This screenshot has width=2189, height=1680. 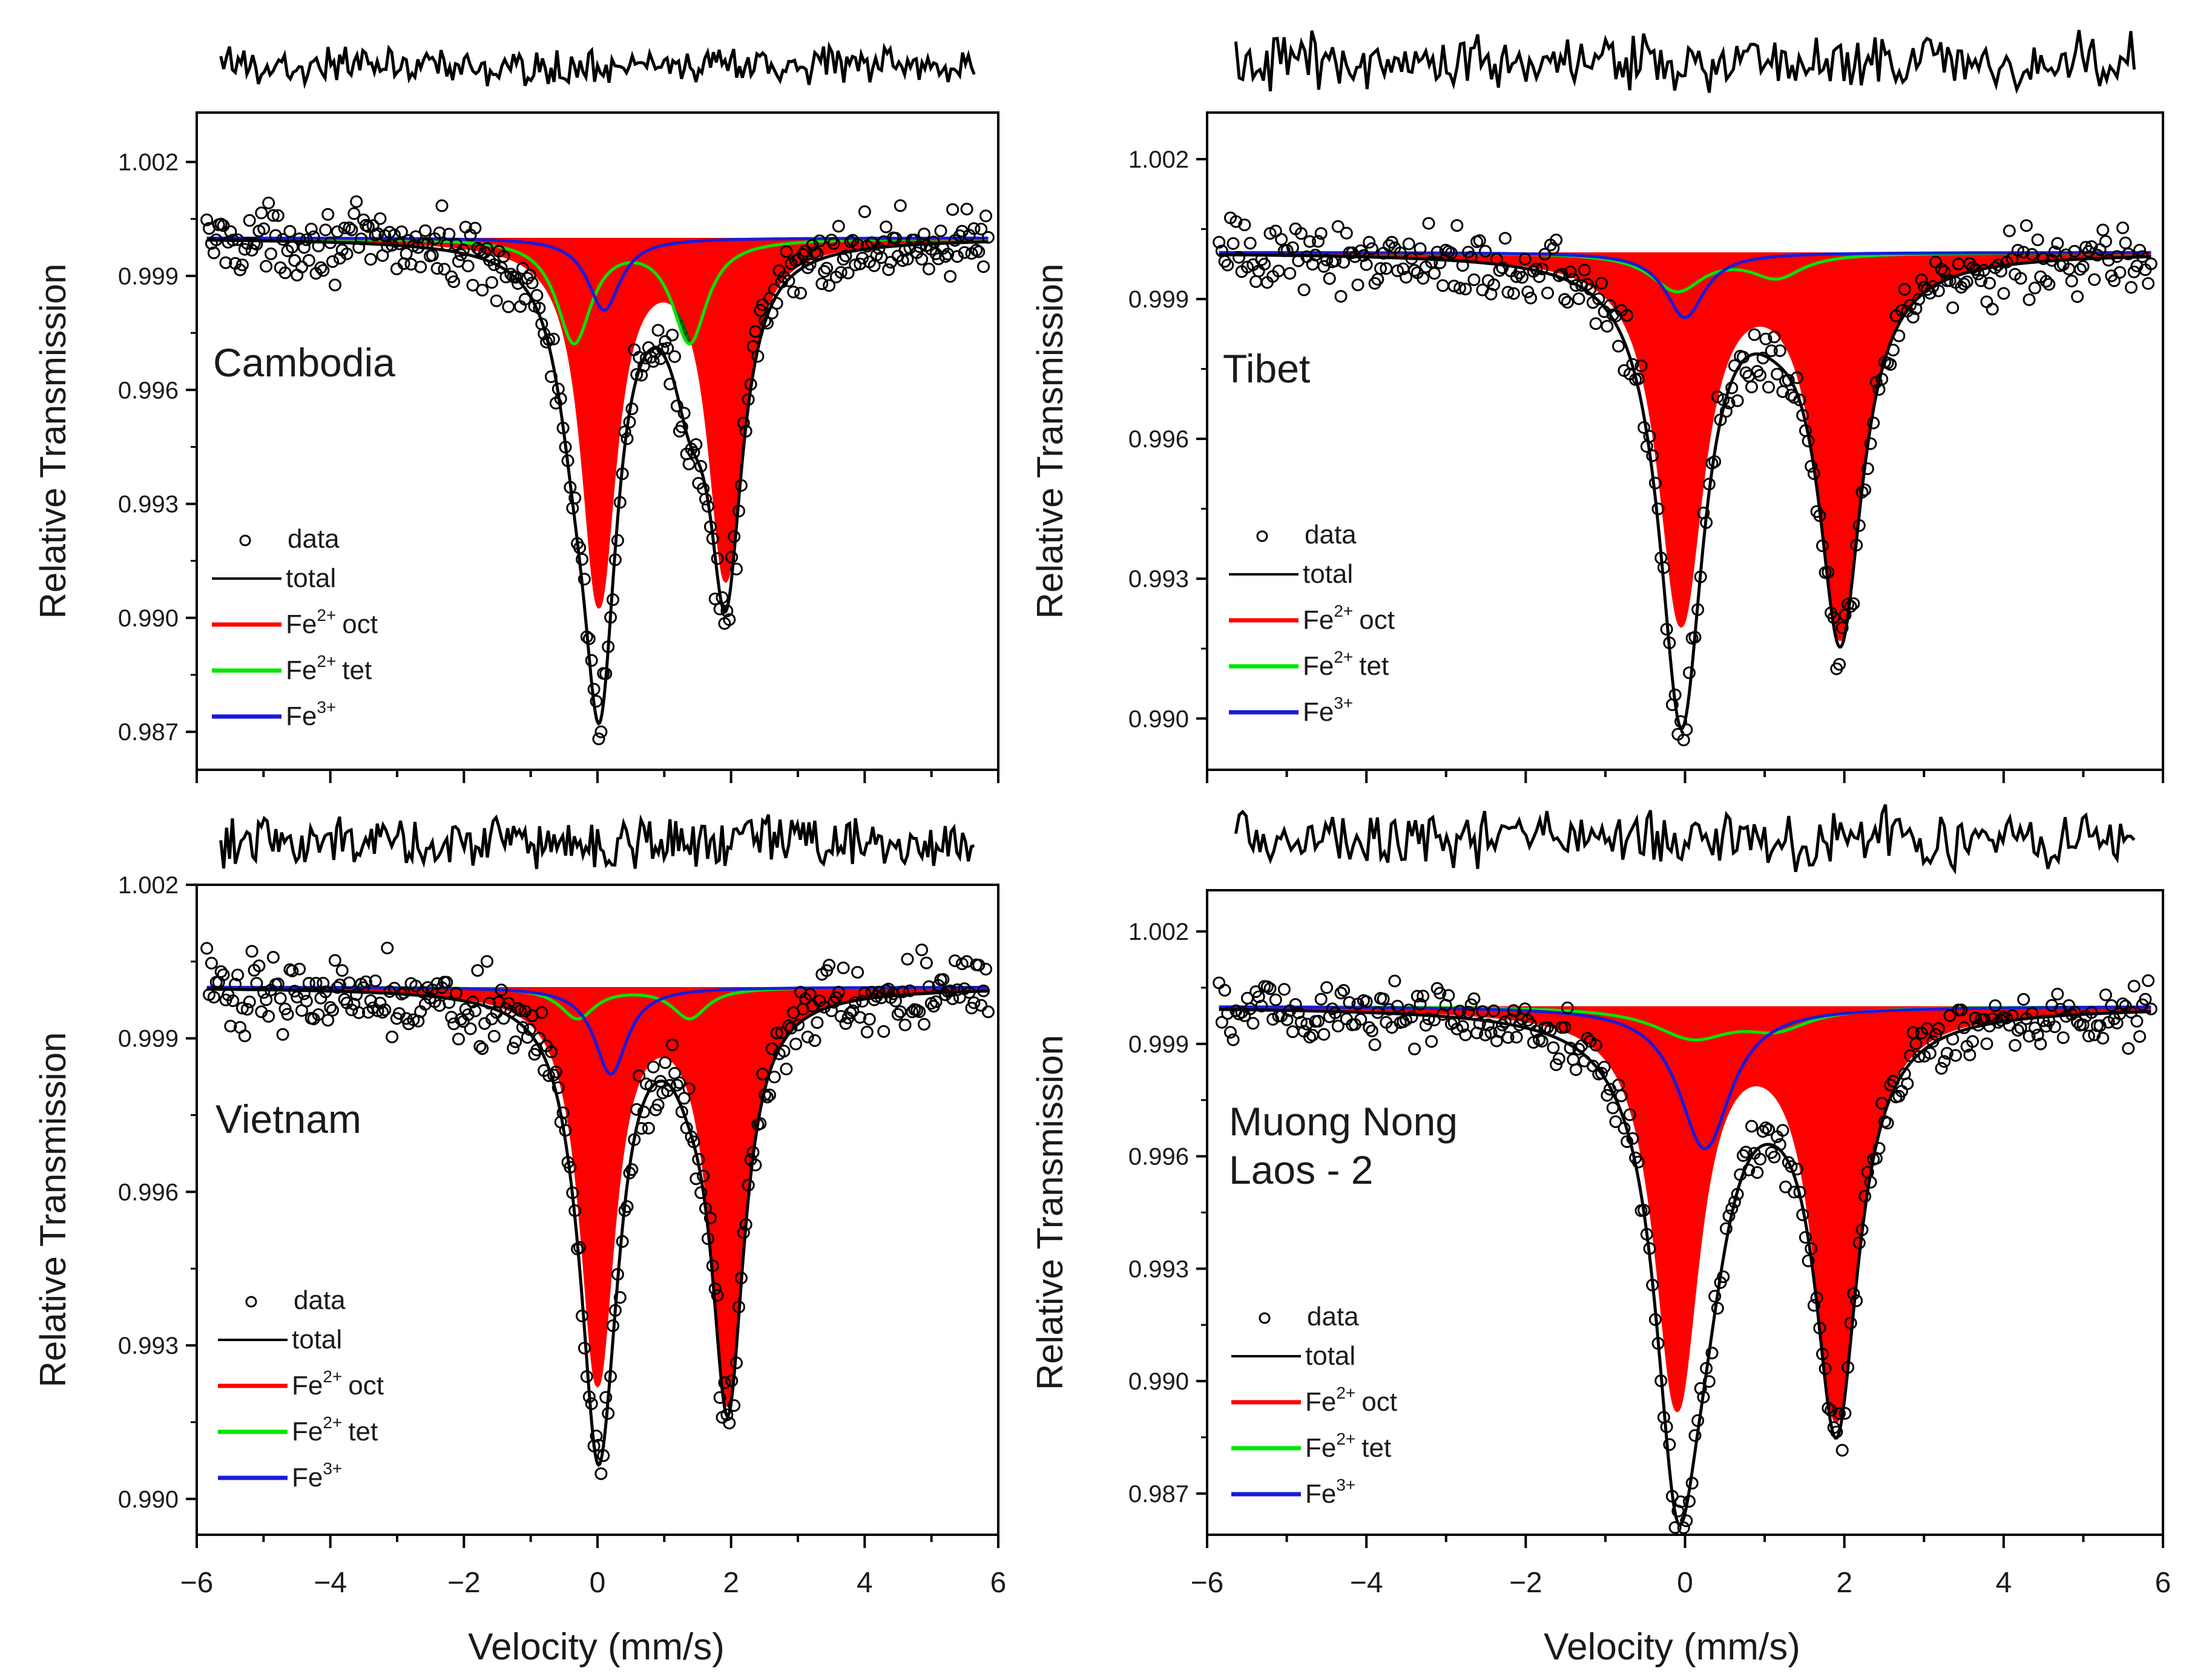 What do you see at coordinates (731, 1583) in the screenshot?
I see `x-tick-label: 2` at bounding box center [731, 1583].